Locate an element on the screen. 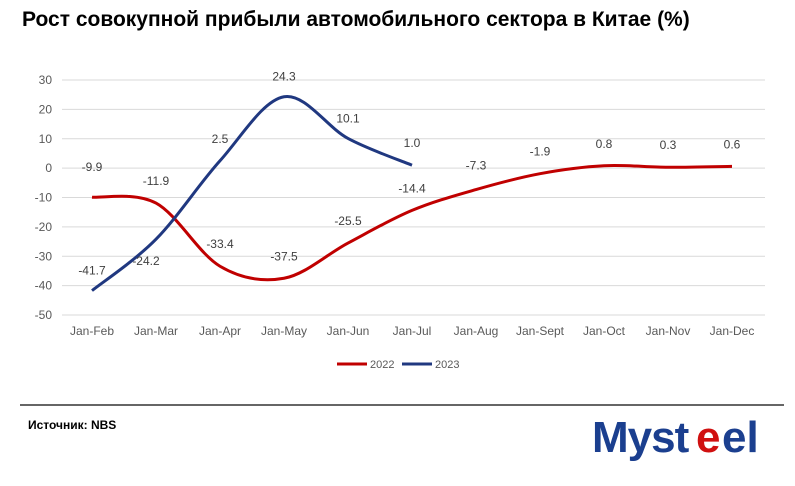 Image resolution: width=795 pixels, height=486 pixels. legend-label: 2023 is located at coordinates (447, 365).